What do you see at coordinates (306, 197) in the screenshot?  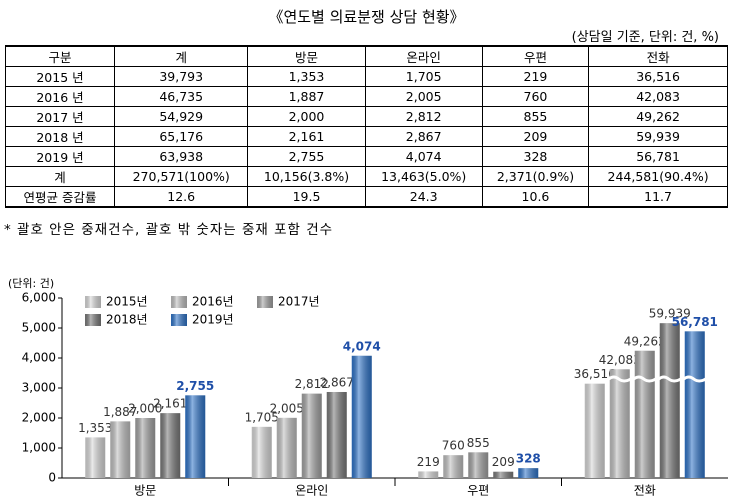 I see `table-cell: 19.5` at bounding box center [306, 197].